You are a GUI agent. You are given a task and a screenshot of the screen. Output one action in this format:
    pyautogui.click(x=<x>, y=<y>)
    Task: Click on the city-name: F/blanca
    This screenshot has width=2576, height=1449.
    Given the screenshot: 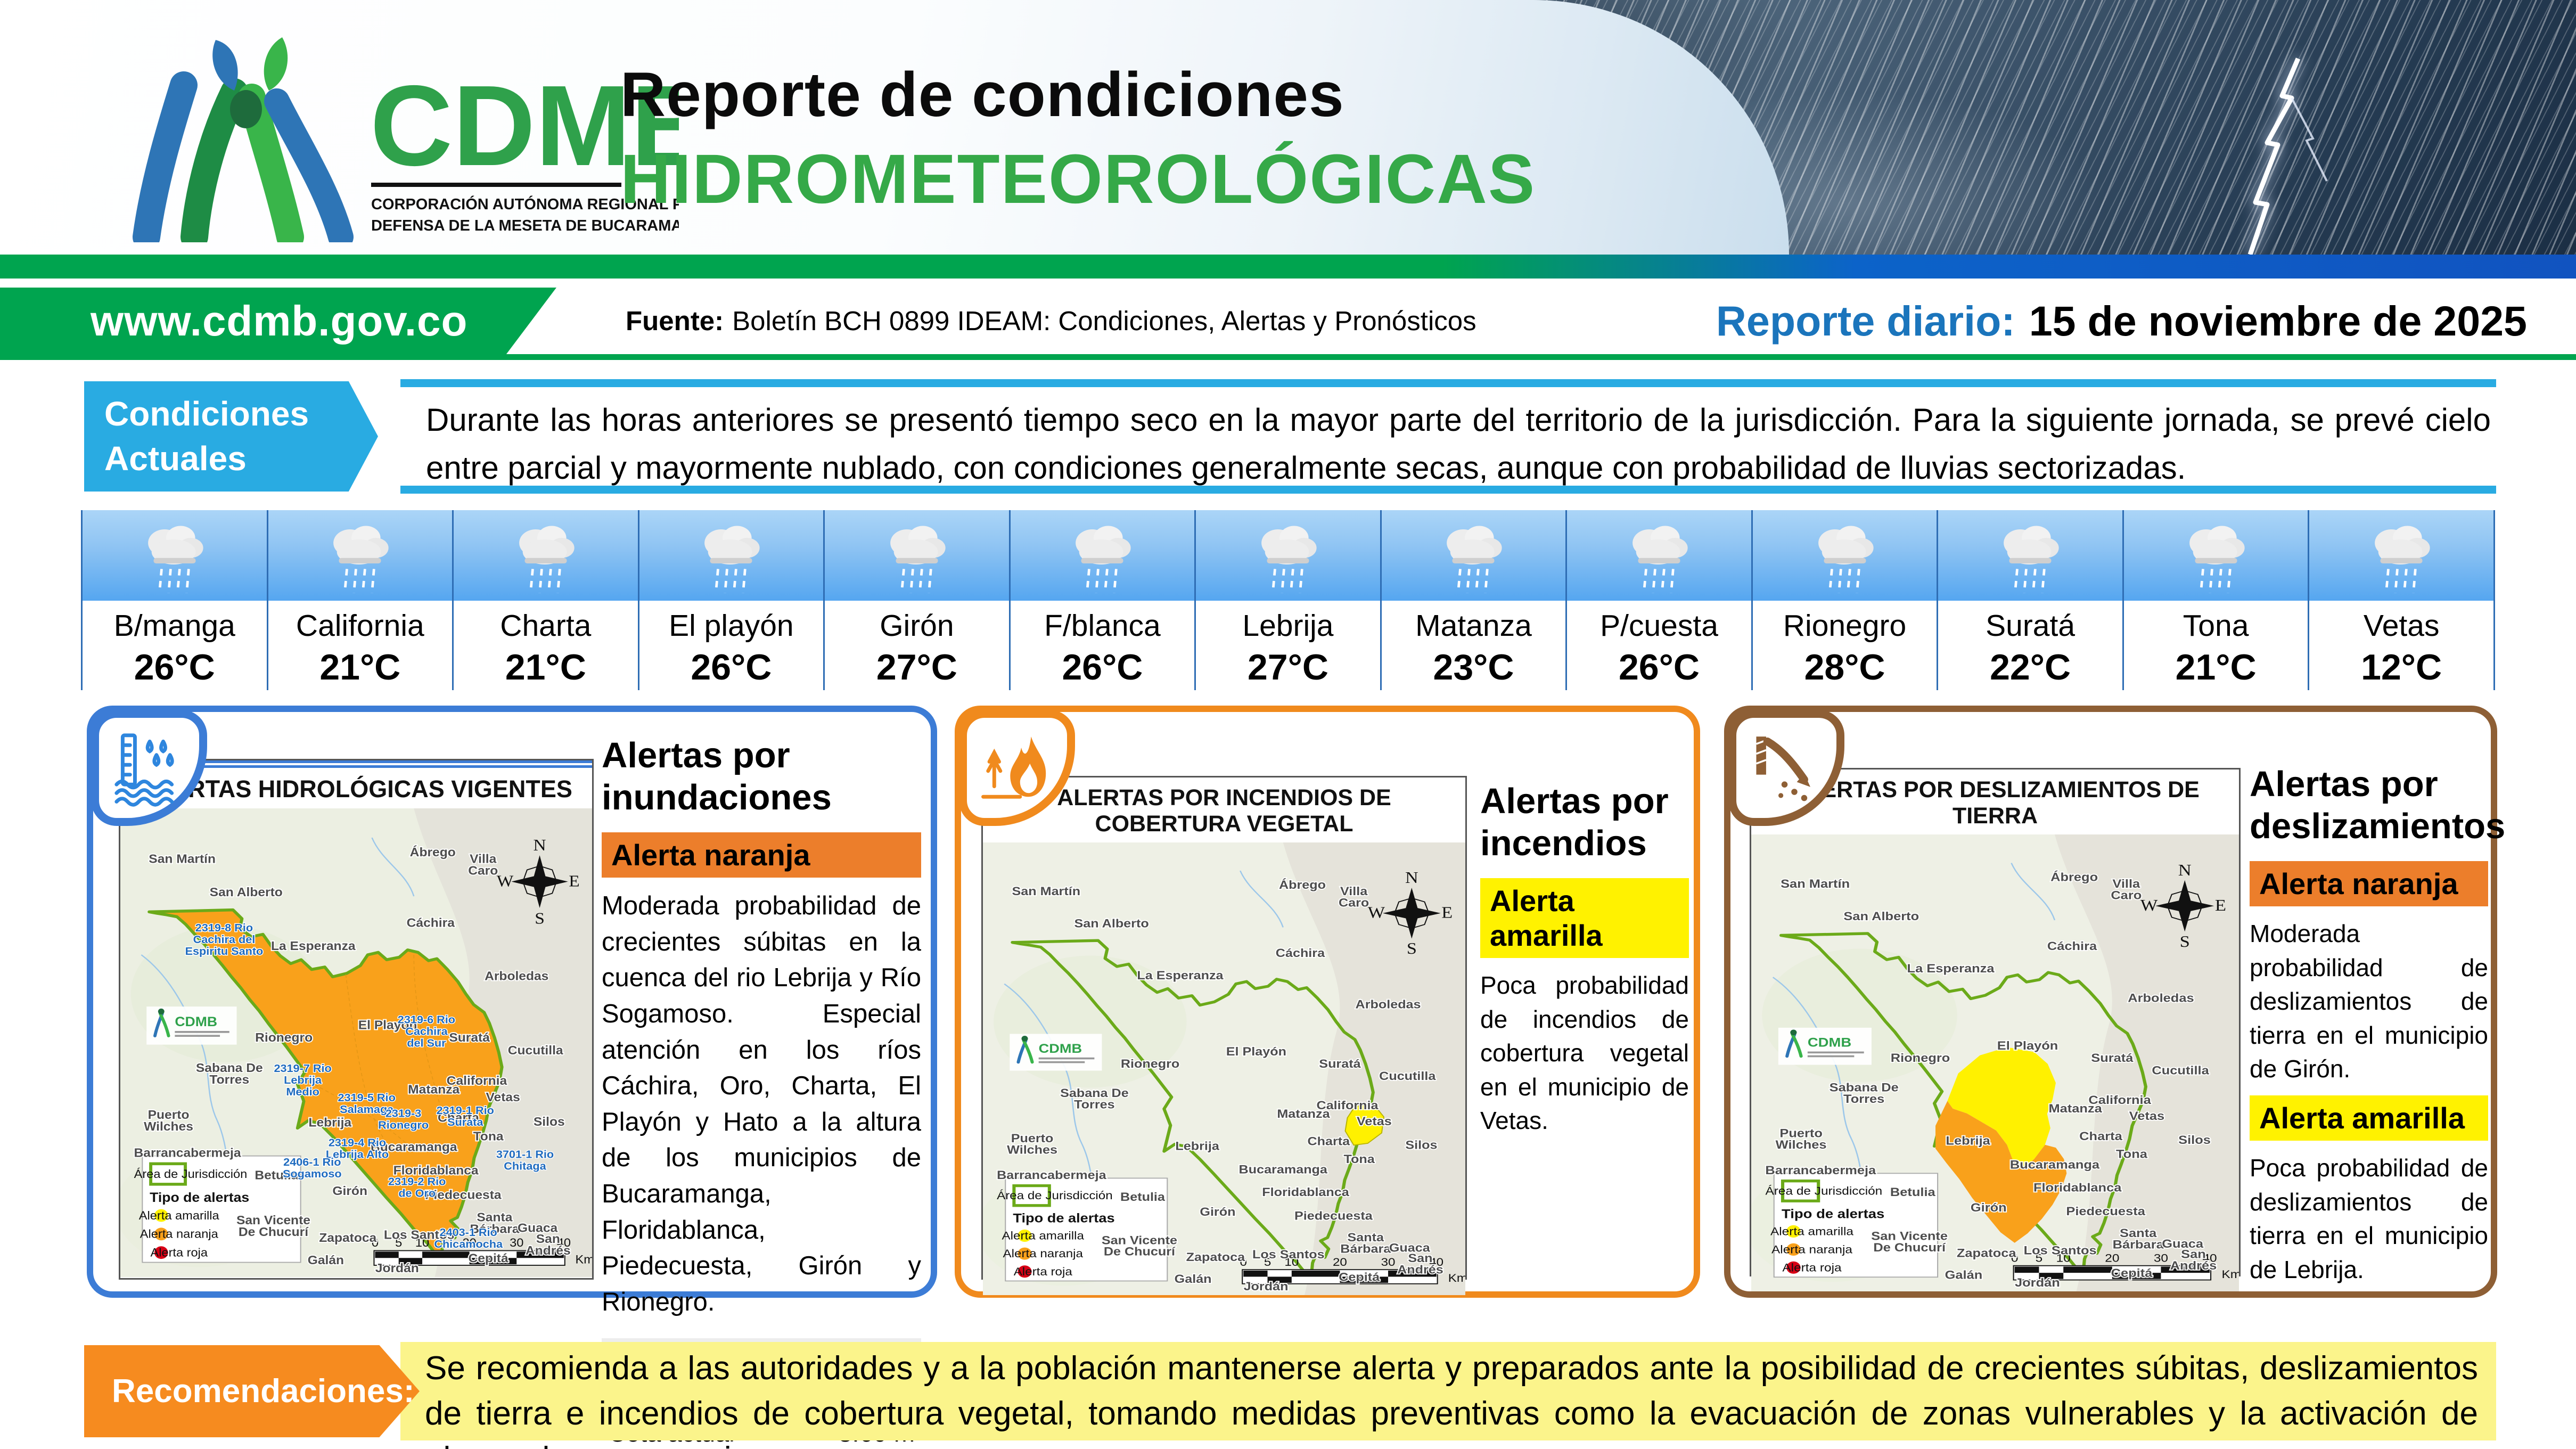 What is the action you would take?
    pyautogui.click(x=1102, y=626)
    